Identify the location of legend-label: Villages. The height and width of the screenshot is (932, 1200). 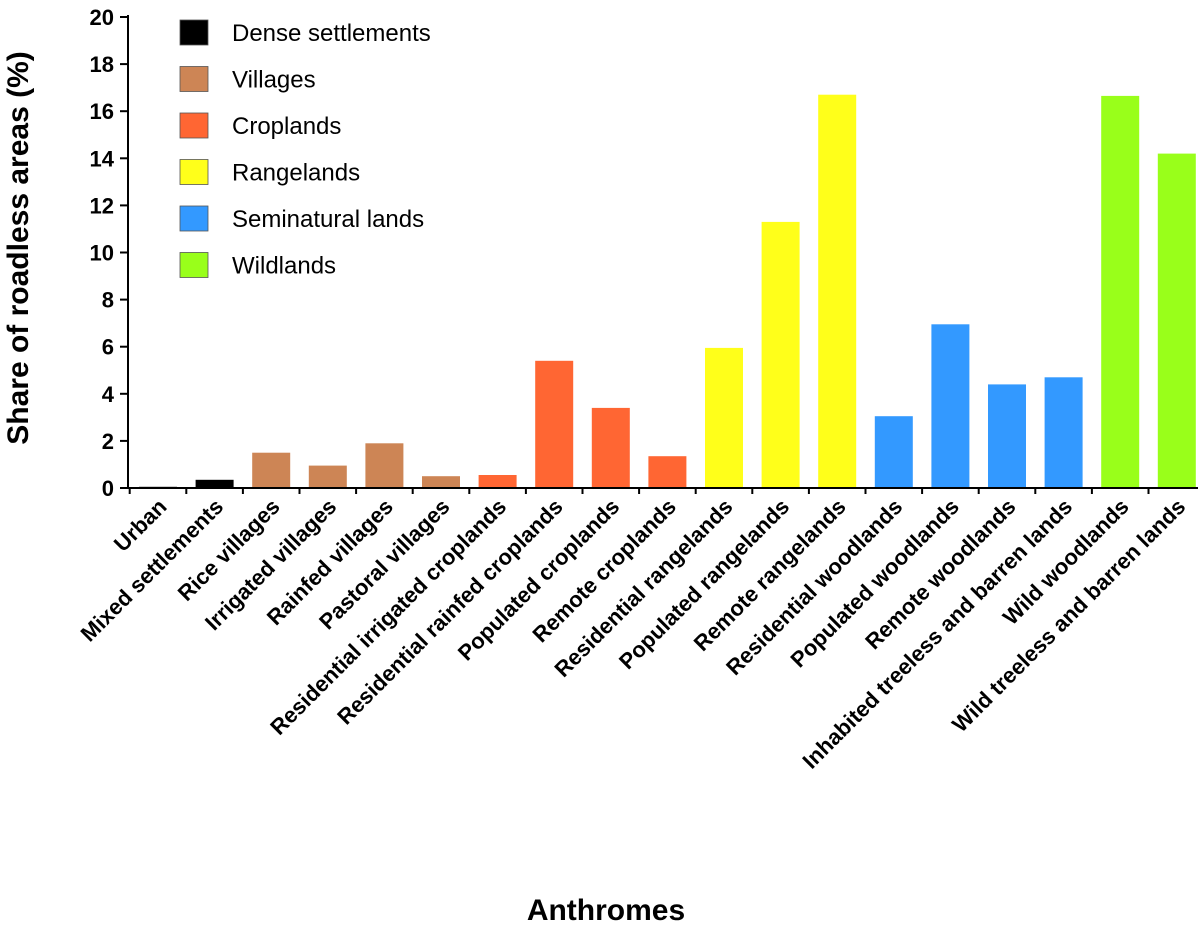
(274, 80).